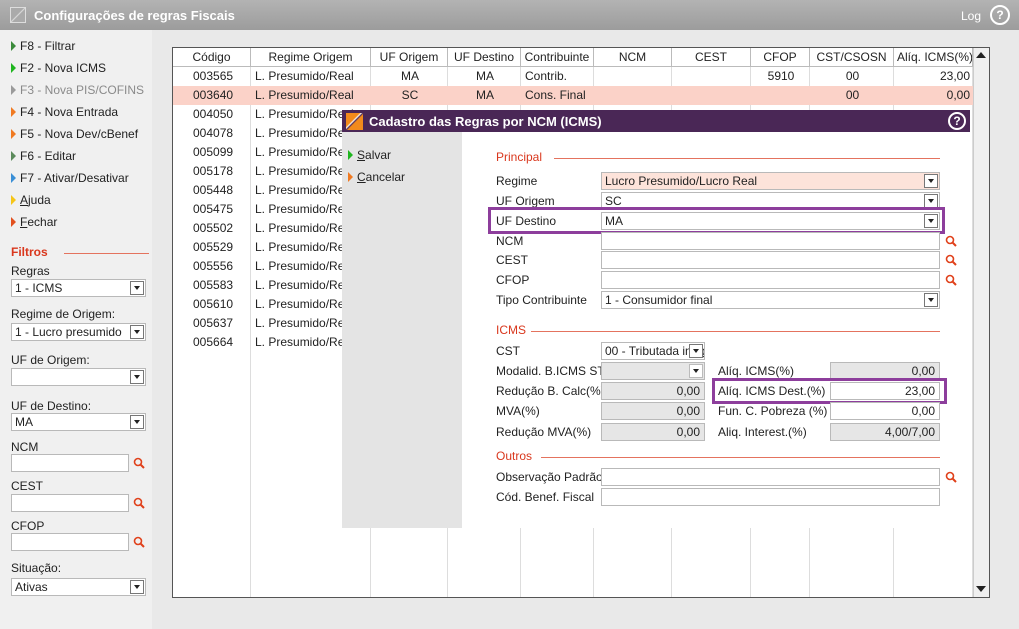  I want to click on column-header: UF Destino, so click(484, 57).